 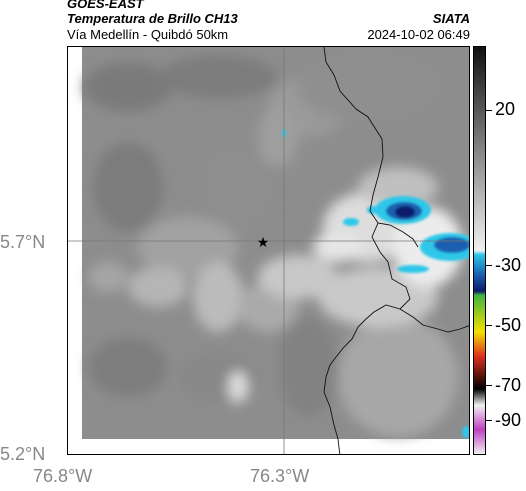 I want to click on lon-label-76-3: 76.3°W, so click(x=280, y=476).